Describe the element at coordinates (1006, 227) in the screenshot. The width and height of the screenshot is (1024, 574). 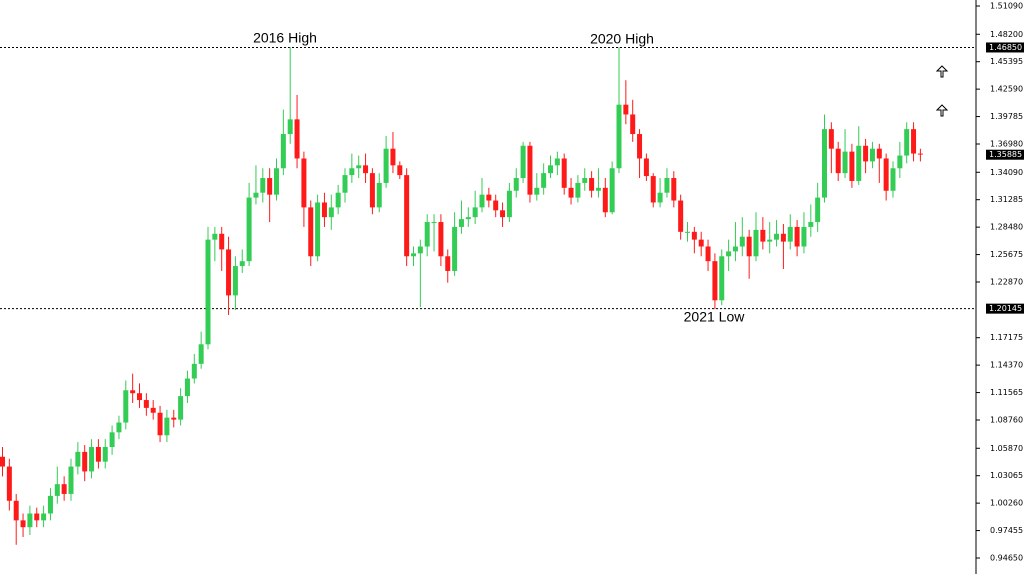
I see `y-tick-label: 1.28480` at that location.